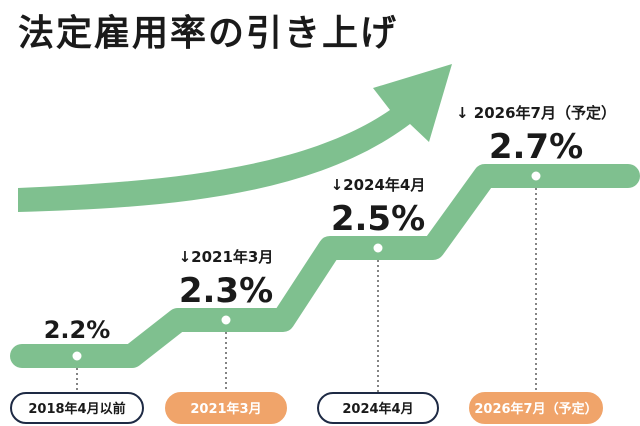 The width and height of the screenshot is (640, 426). Describe the element at coordinates (378, 185) in the screenshot. I see `date-annotation: ↓2024年4月` at that location.